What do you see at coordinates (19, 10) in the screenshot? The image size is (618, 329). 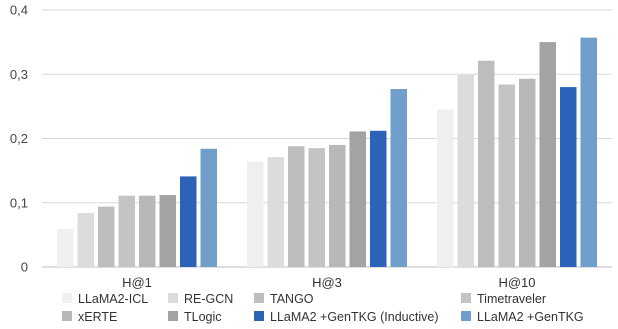 I see `y-tick-label: 0,4` at bounding box center [19, 10].